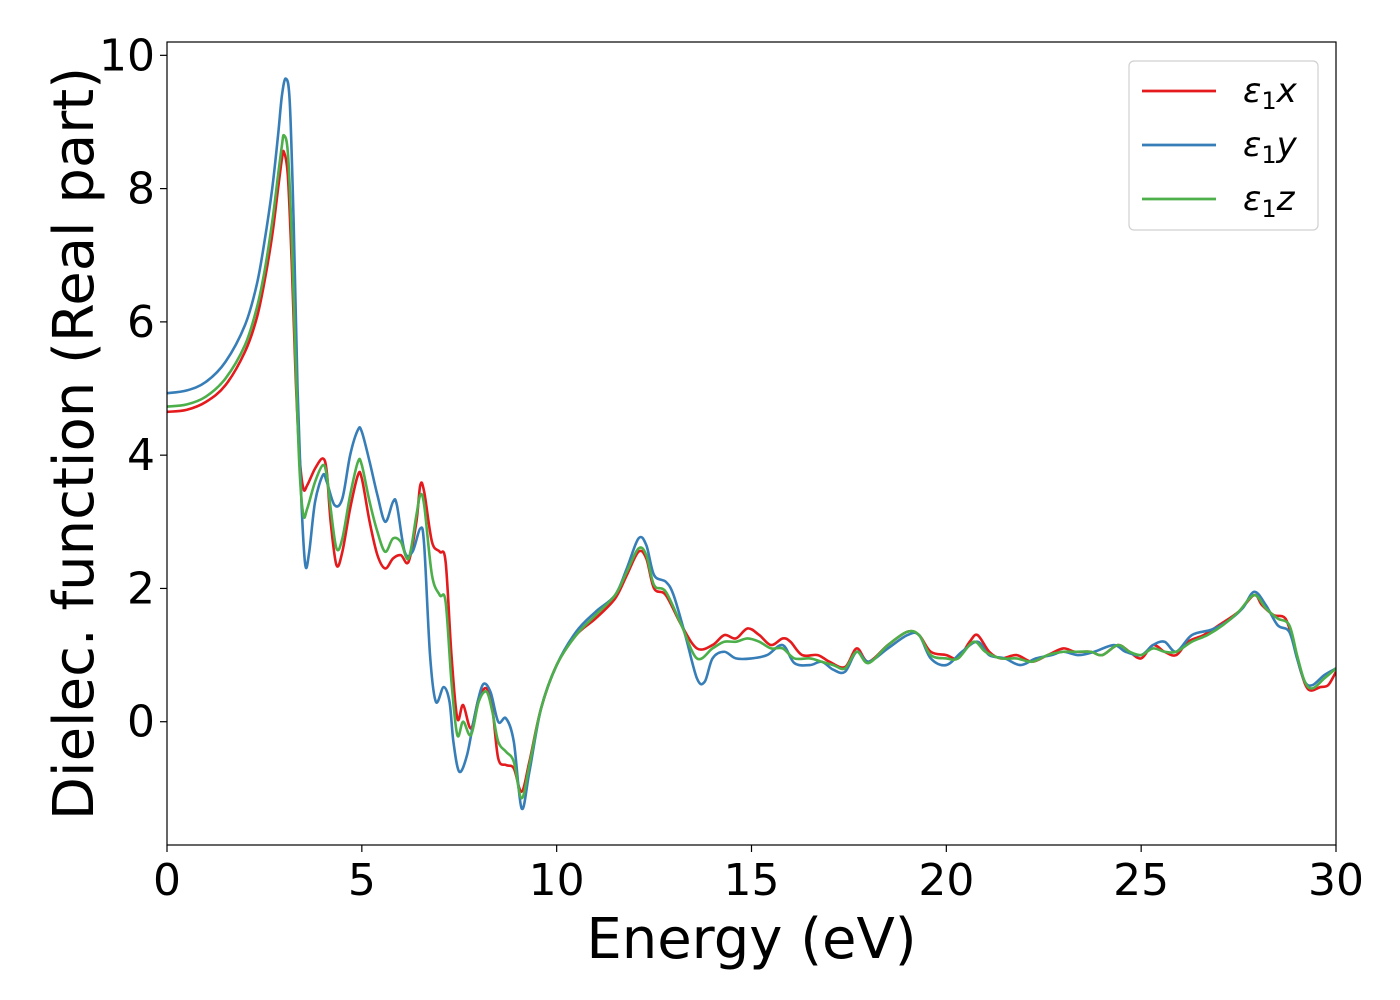 The width and height of the screenshot is (1400, 1000). What do you see at coordinates (74, 443) in the screenshot?
I see `y-axis-title: Dielec. function (Real part)` at bounding box center [74, 443].